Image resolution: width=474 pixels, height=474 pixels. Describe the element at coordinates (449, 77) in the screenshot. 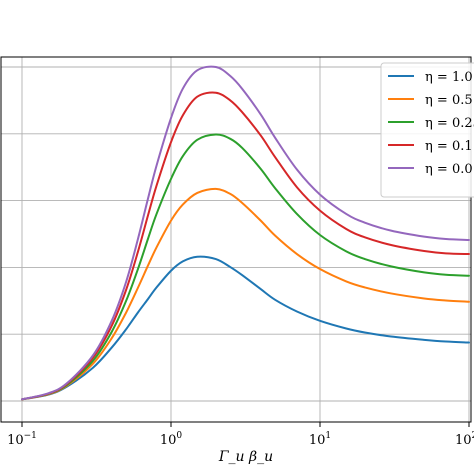

I see `legend-label-0: η = 1.0` at that location.